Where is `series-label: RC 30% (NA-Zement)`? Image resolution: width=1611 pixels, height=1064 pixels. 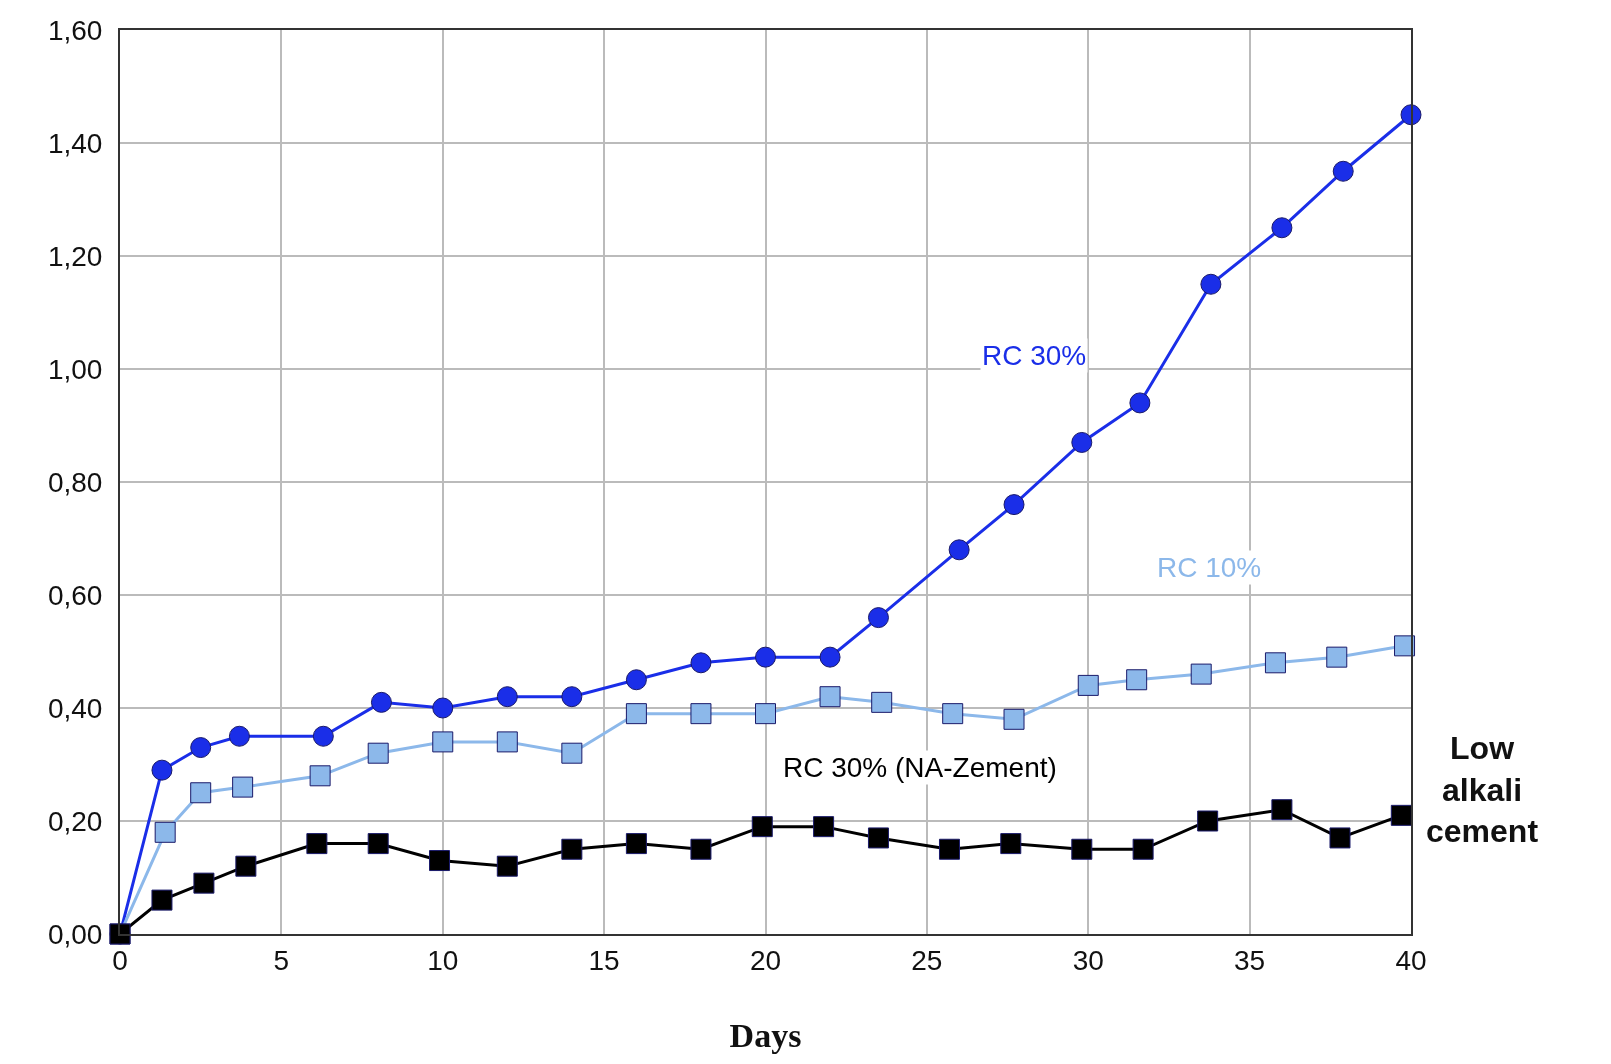 series-label: RC 30% (NA-Zement) is located at coordinates (920, 767).